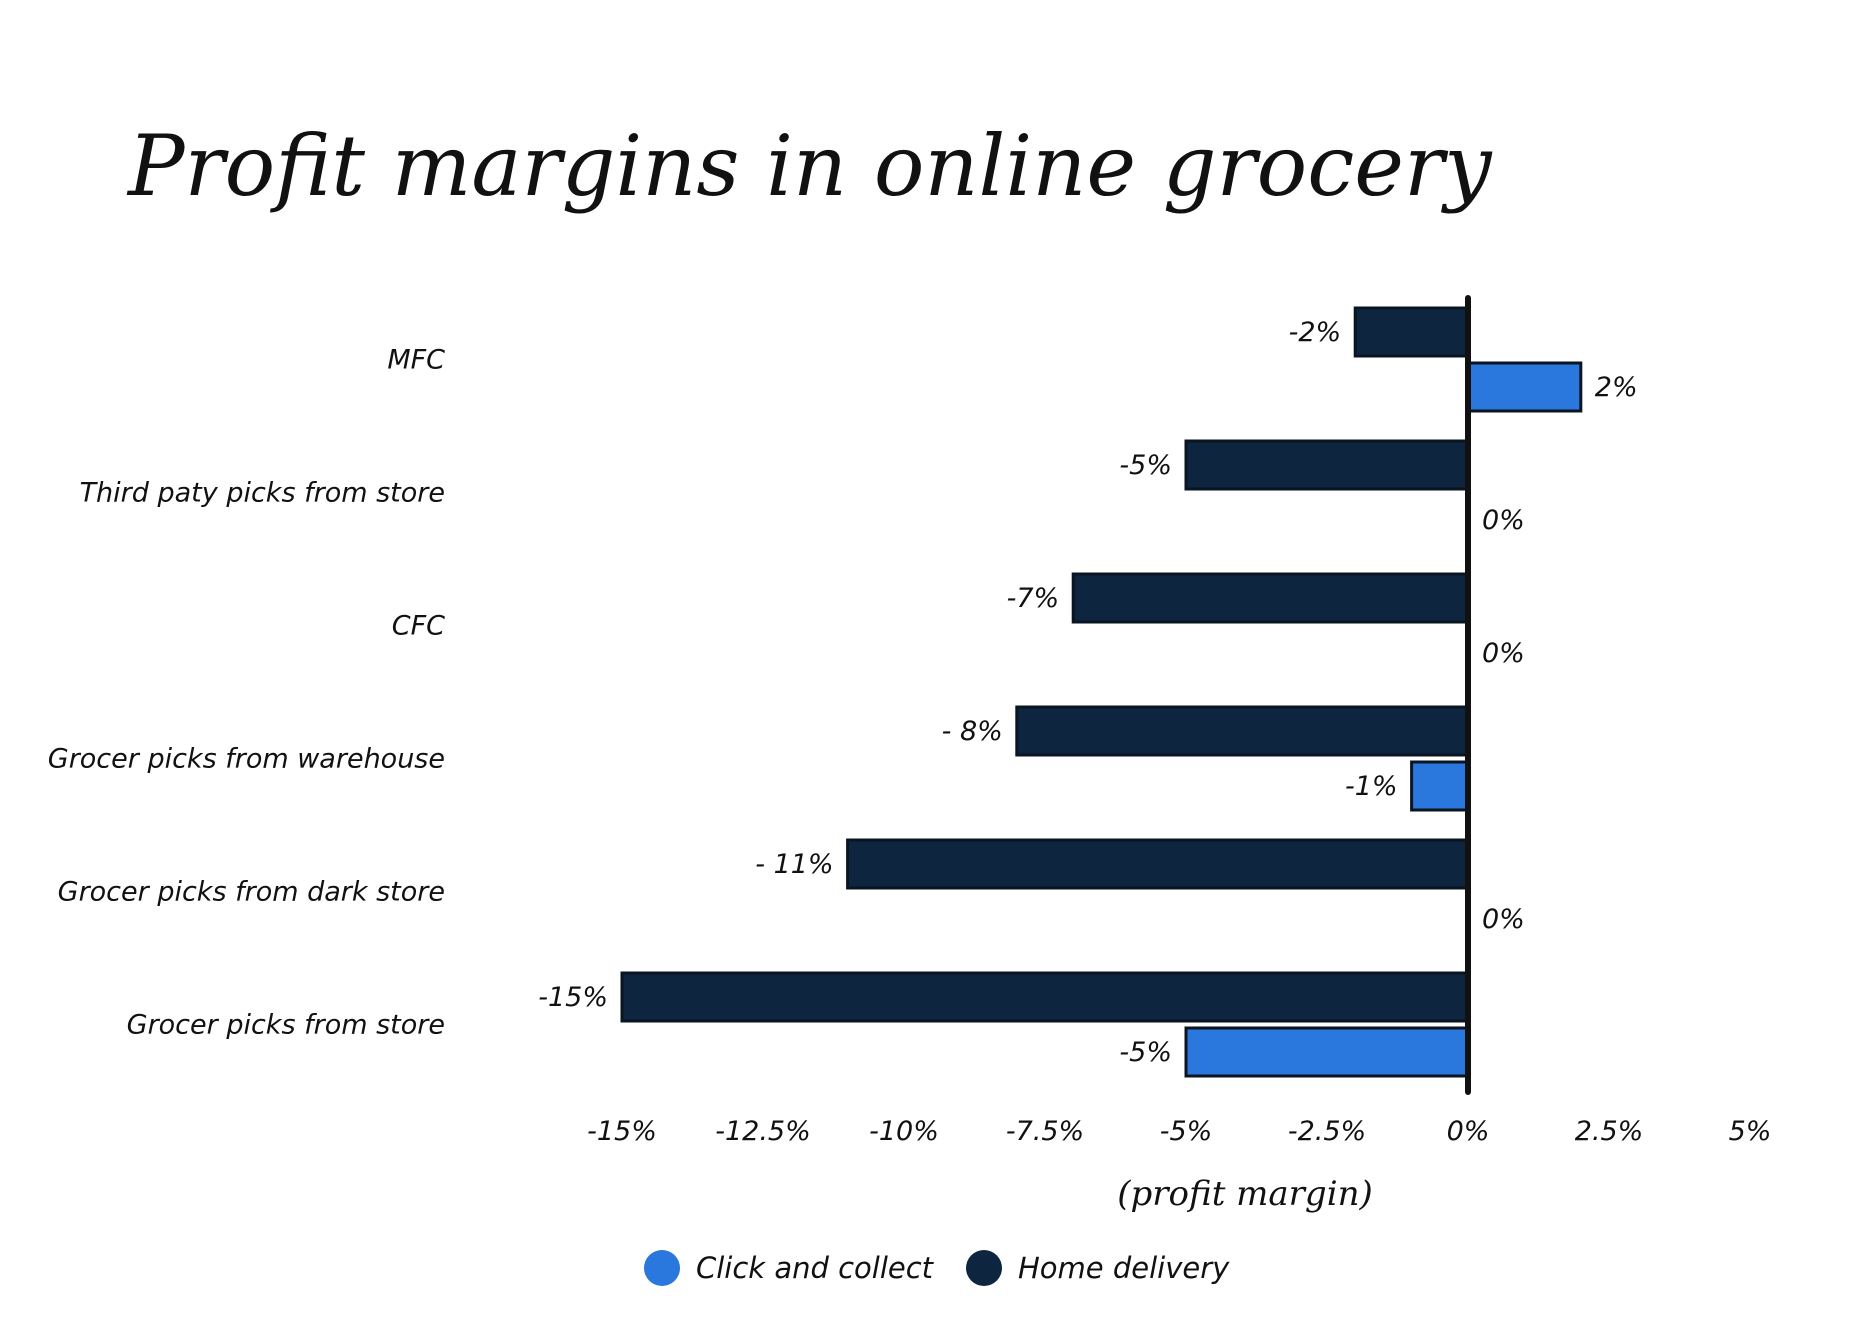 Image resolution: width=1862 pixels, height=1335 pixels. Describe the element at coordinates (937, 1268) in the screenshot. I see `legend: Click and collect Home delivery` at that location.